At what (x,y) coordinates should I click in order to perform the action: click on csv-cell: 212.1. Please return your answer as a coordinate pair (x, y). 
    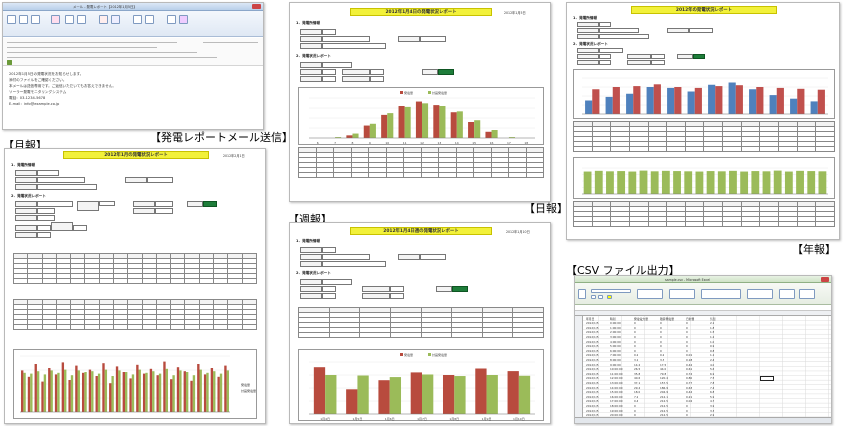
    Looking at the image, I should click on (664, 396).